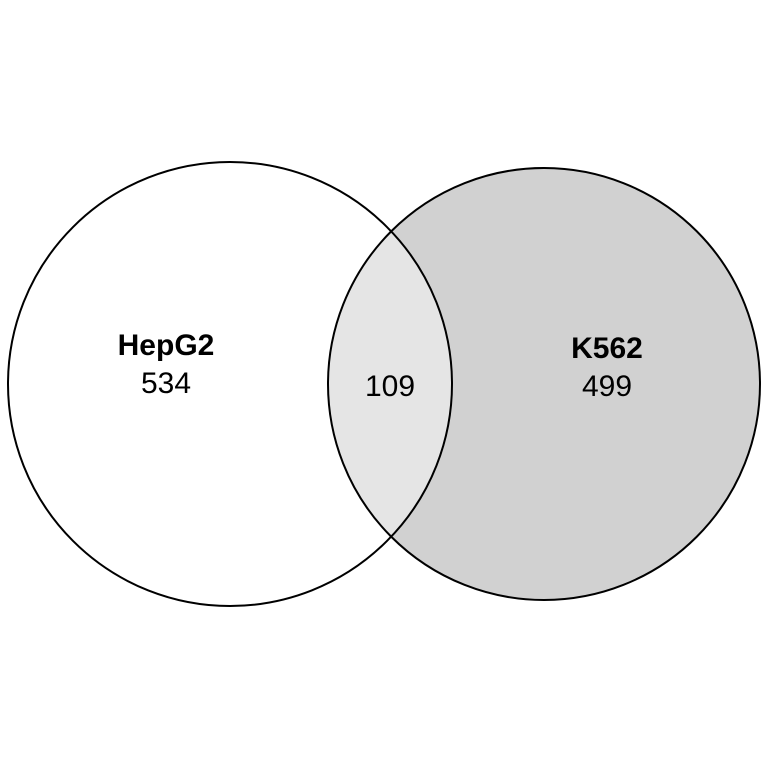  I want to click on hepg2-set-label: HepG2, so click(166, 345).